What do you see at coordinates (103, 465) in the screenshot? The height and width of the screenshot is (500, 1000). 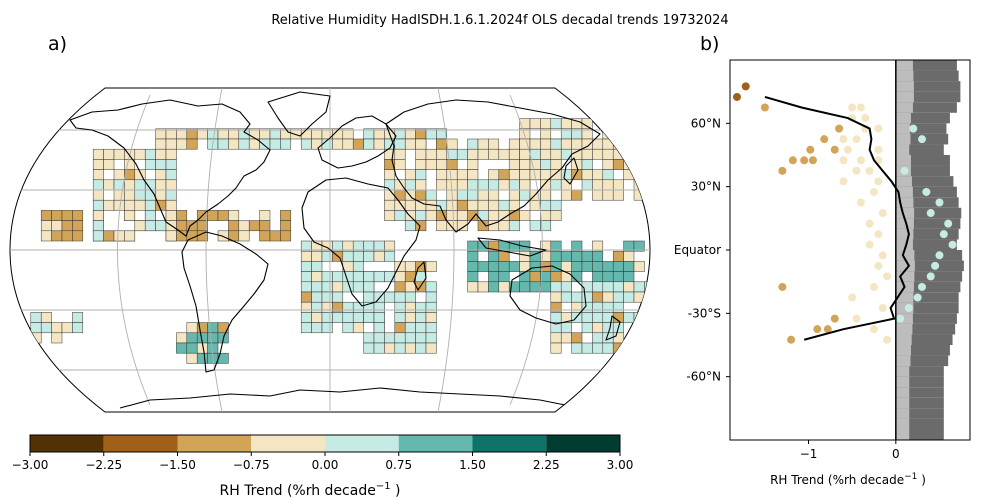 I see `colorbar-tick-label: −2.25` at bounding box center [103, 465].